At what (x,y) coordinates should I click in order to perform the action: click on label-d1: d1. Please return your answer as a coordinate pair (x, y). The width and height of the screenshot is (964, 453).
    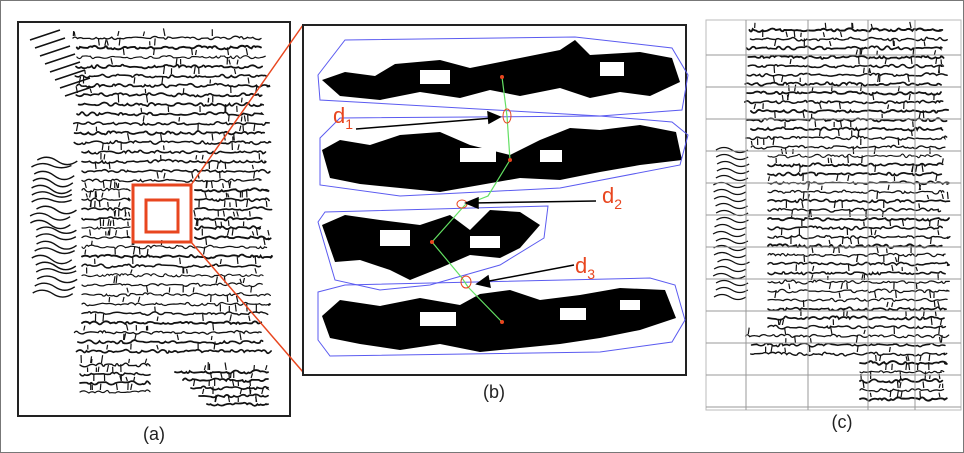
    Looking at the image, I should click on (343, 117).